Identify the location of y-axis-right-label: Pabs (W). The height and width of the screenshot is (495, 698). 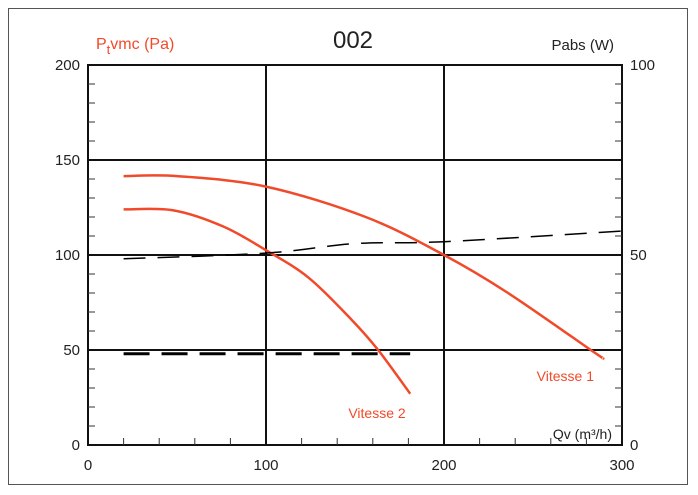
(582, 45).